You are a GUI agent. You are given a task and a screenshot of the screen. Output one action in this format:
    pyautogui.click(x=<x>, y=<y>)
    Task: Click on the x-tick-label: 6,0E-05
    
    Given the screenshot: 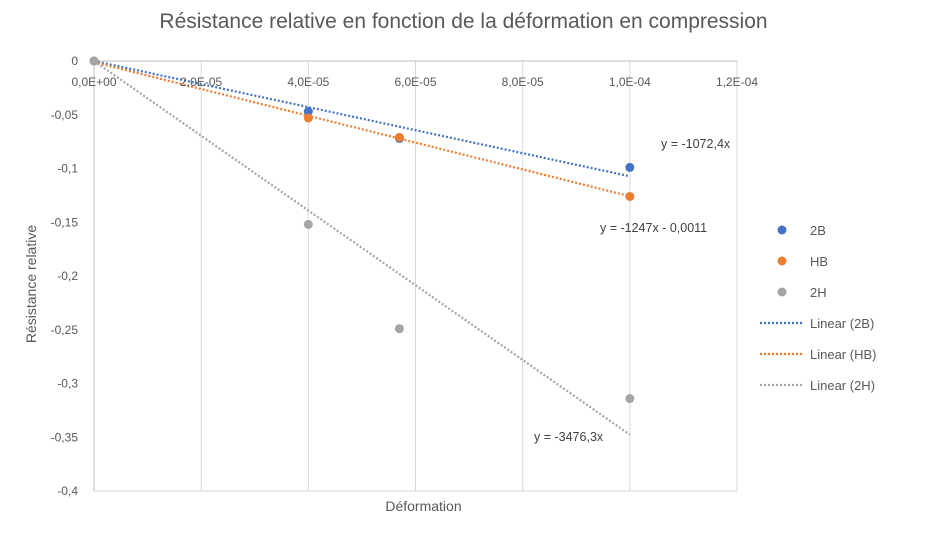 What is the action you would take?
    pyautogui.click(x=415, y=82)
    